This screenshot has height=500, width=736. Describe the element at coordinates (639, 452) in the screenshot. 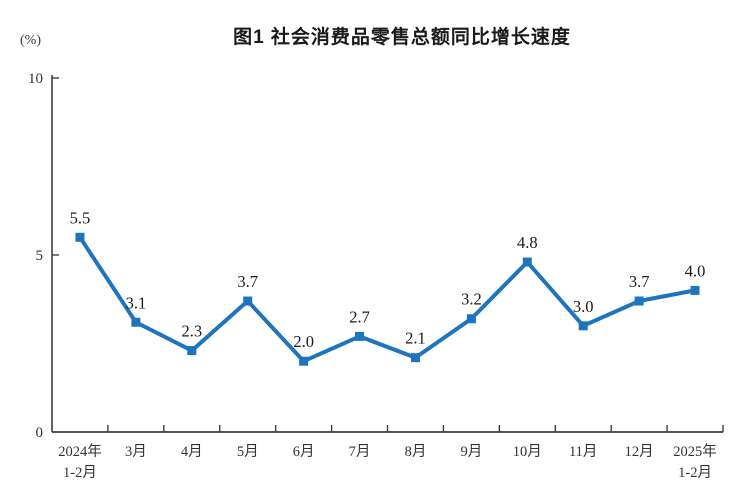

I see `x-category-label: 12月` at that location.